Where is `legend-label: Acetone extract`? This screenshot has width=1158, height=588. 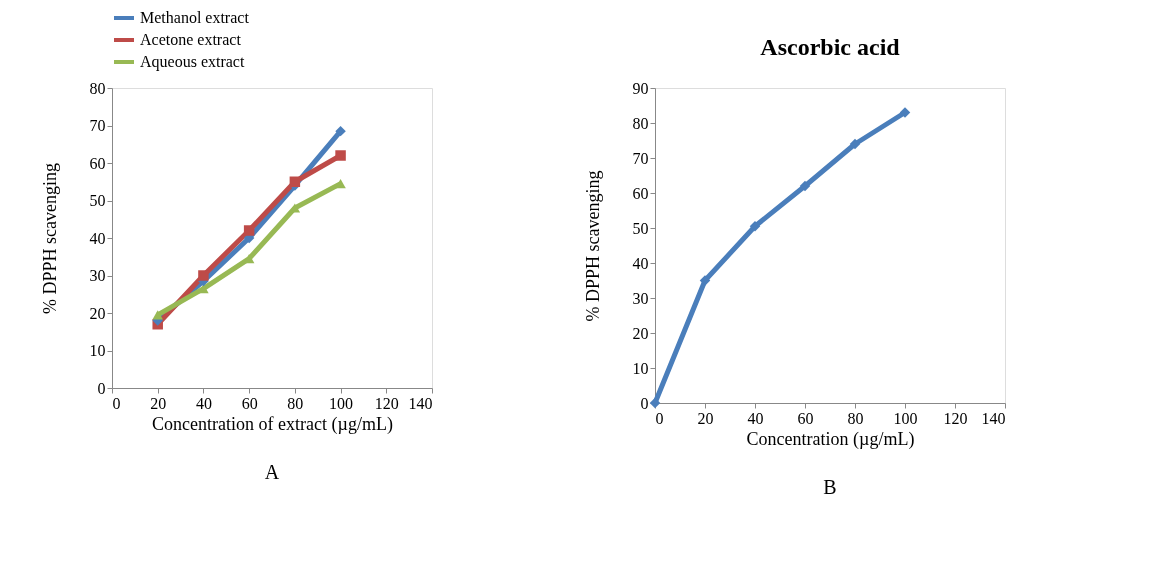
legend-label: Acetone extract is located at coordinates (191, 39).